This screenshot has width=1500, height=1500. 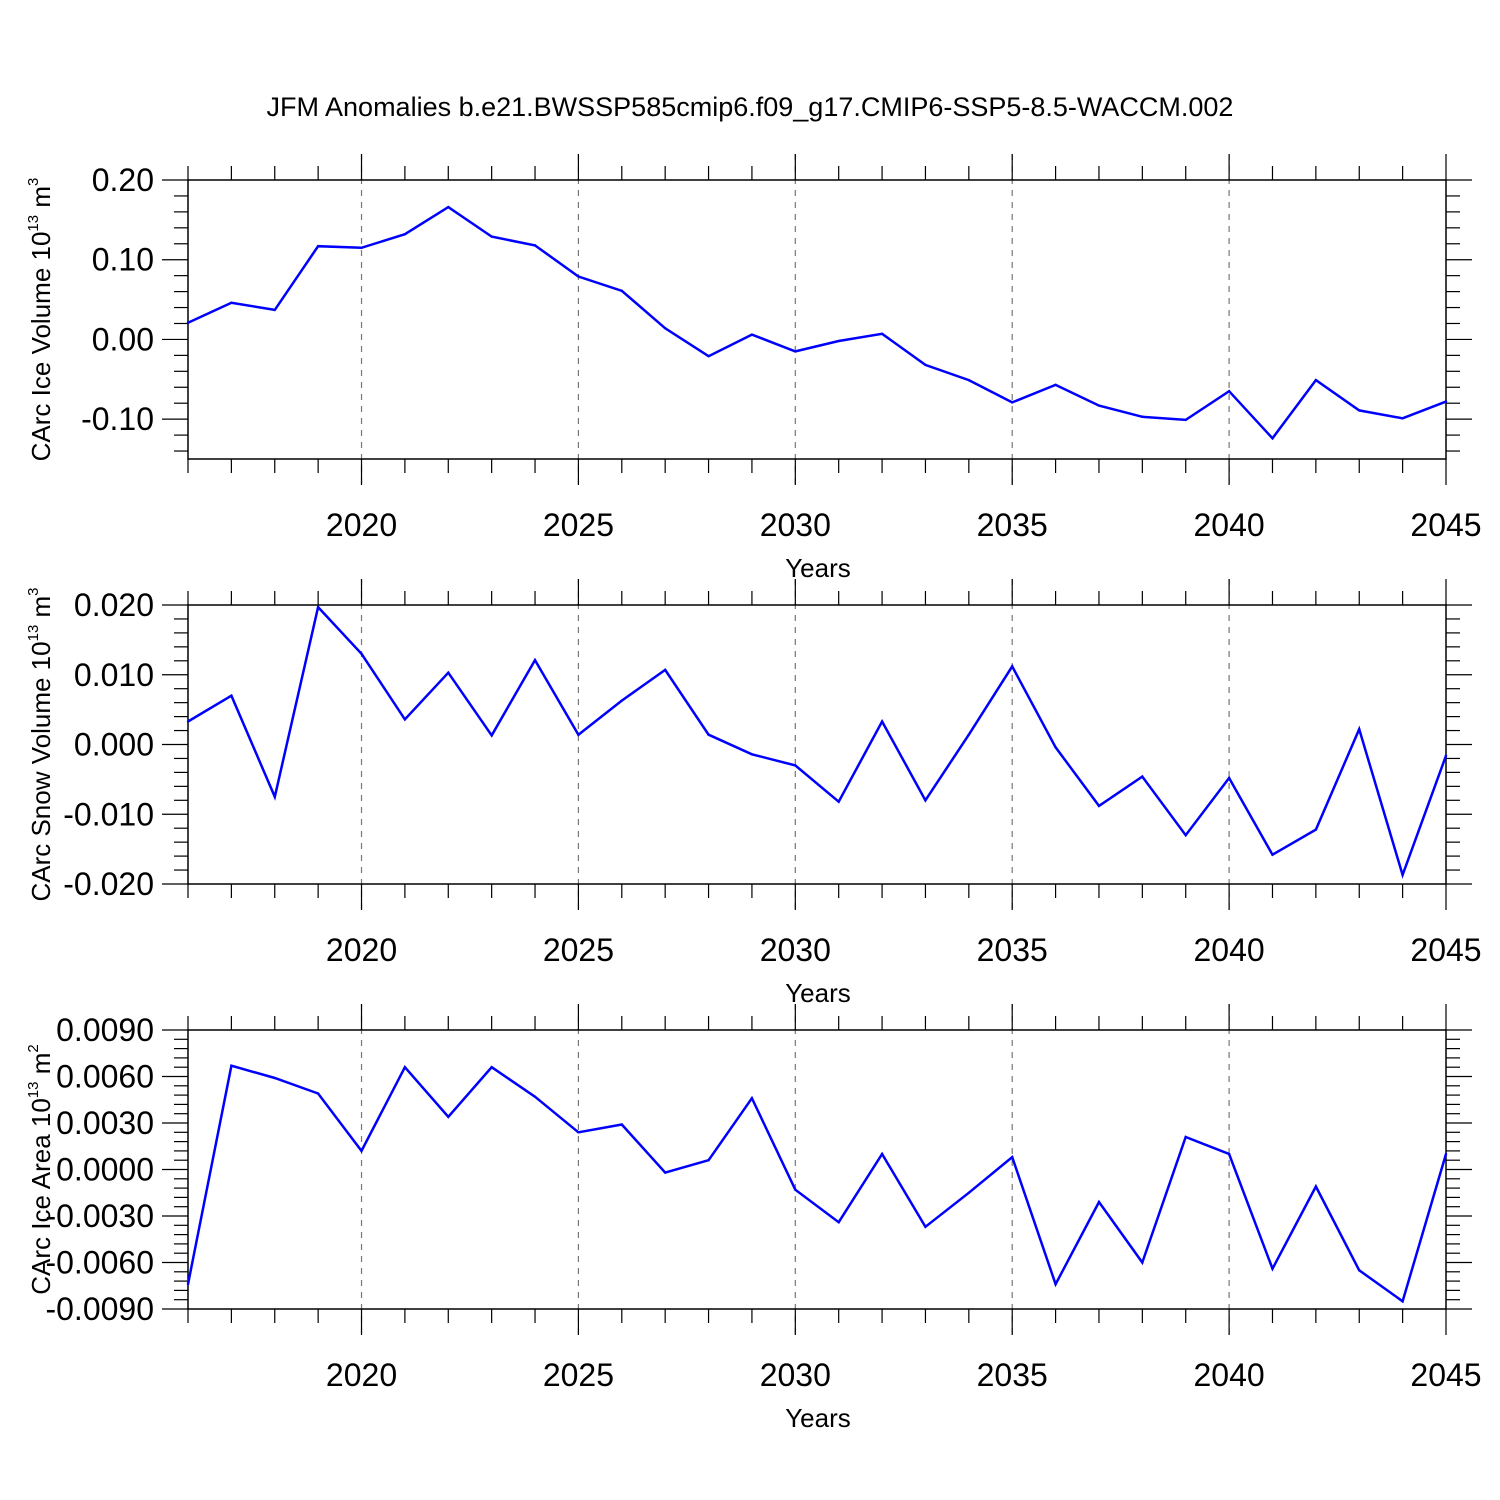 I want to click on y-axis-label: CArc Ice Area 1013 m2, so click(x=40, y=1169).